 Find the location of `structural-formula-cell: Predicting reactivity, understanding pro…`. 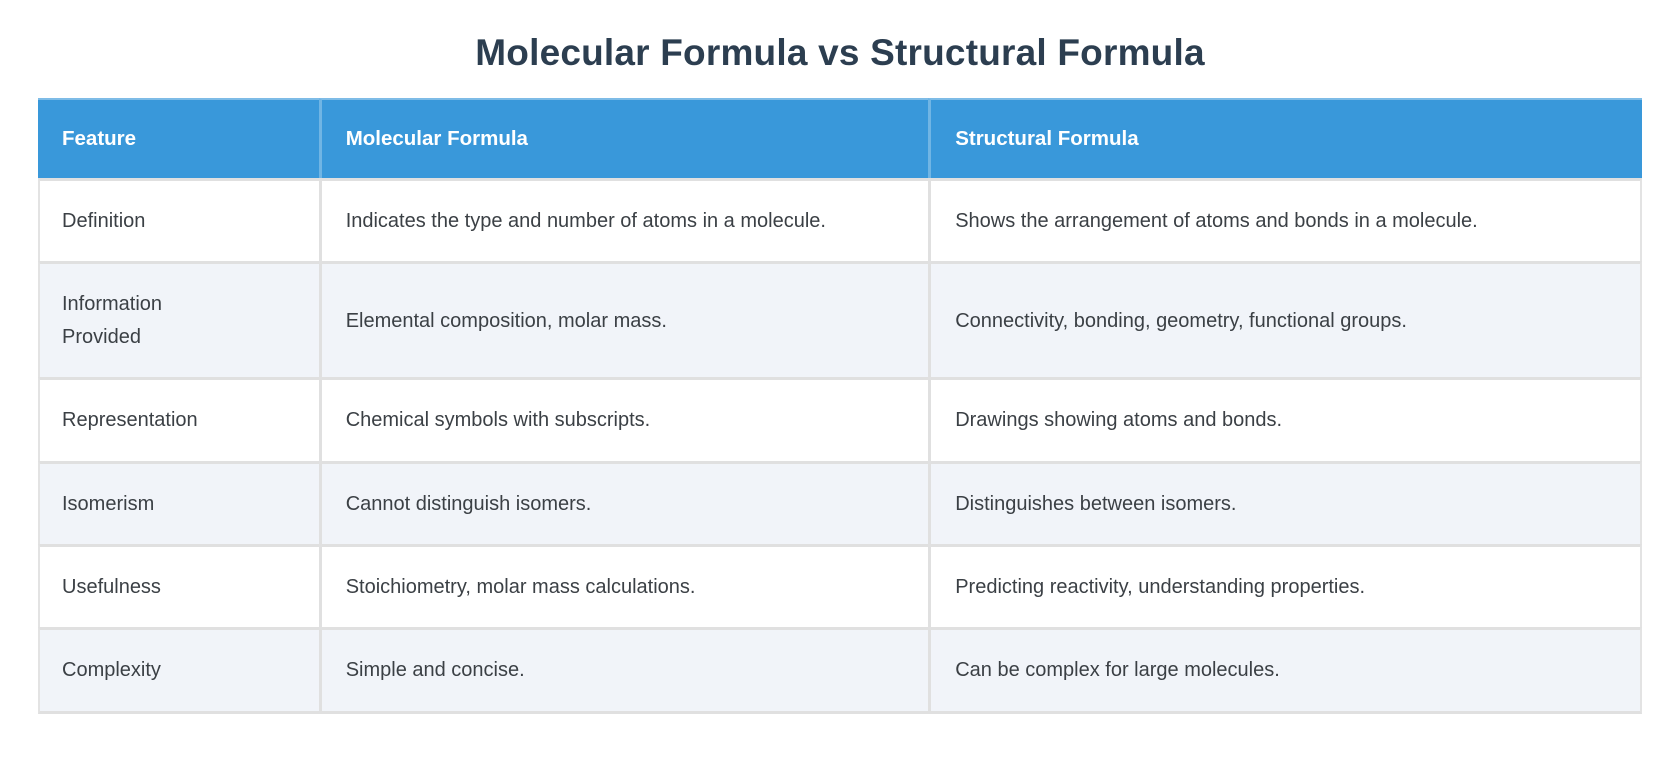

structural-formula-cell: Predicting reactivity, understanding pro… is located at coordinates (1285, 585).